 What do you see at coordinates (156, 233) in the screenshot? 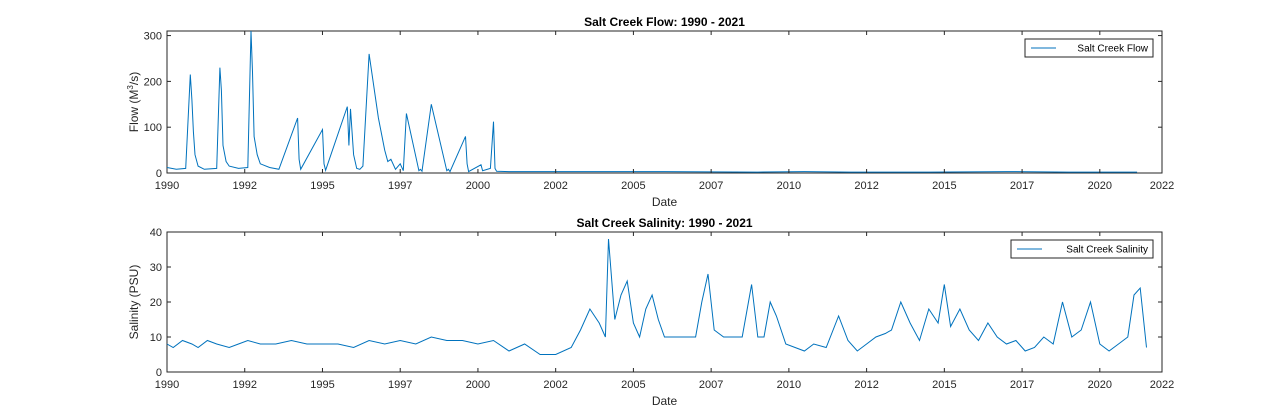
I see `y-tick-label: 40` at bounding box center [156, 233].